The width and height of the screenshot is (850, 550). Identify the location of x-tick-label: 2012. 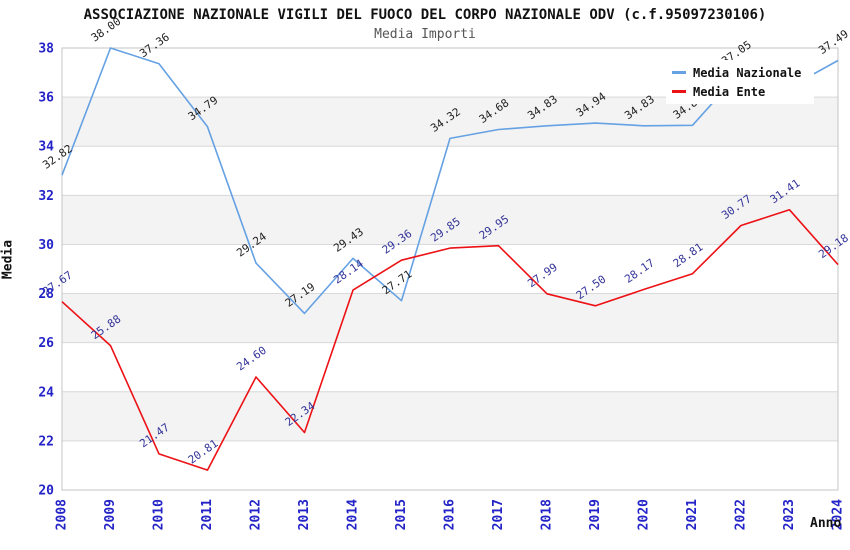
(256, 514).